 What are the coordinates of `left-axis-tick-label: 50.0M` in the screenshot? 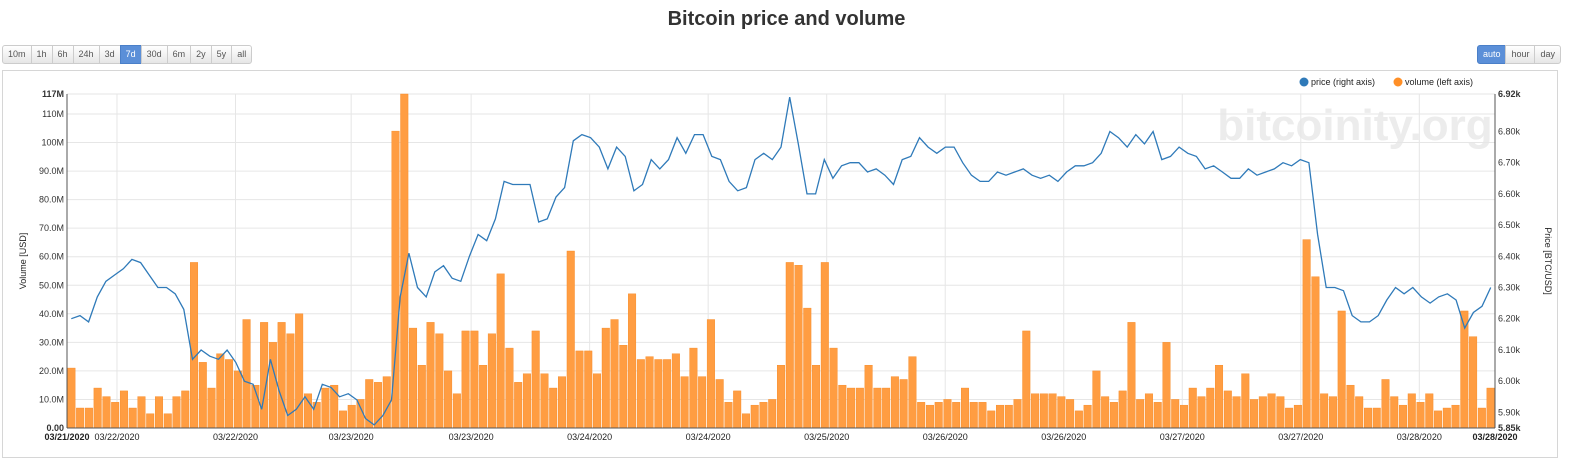 It's located at (51, 285).